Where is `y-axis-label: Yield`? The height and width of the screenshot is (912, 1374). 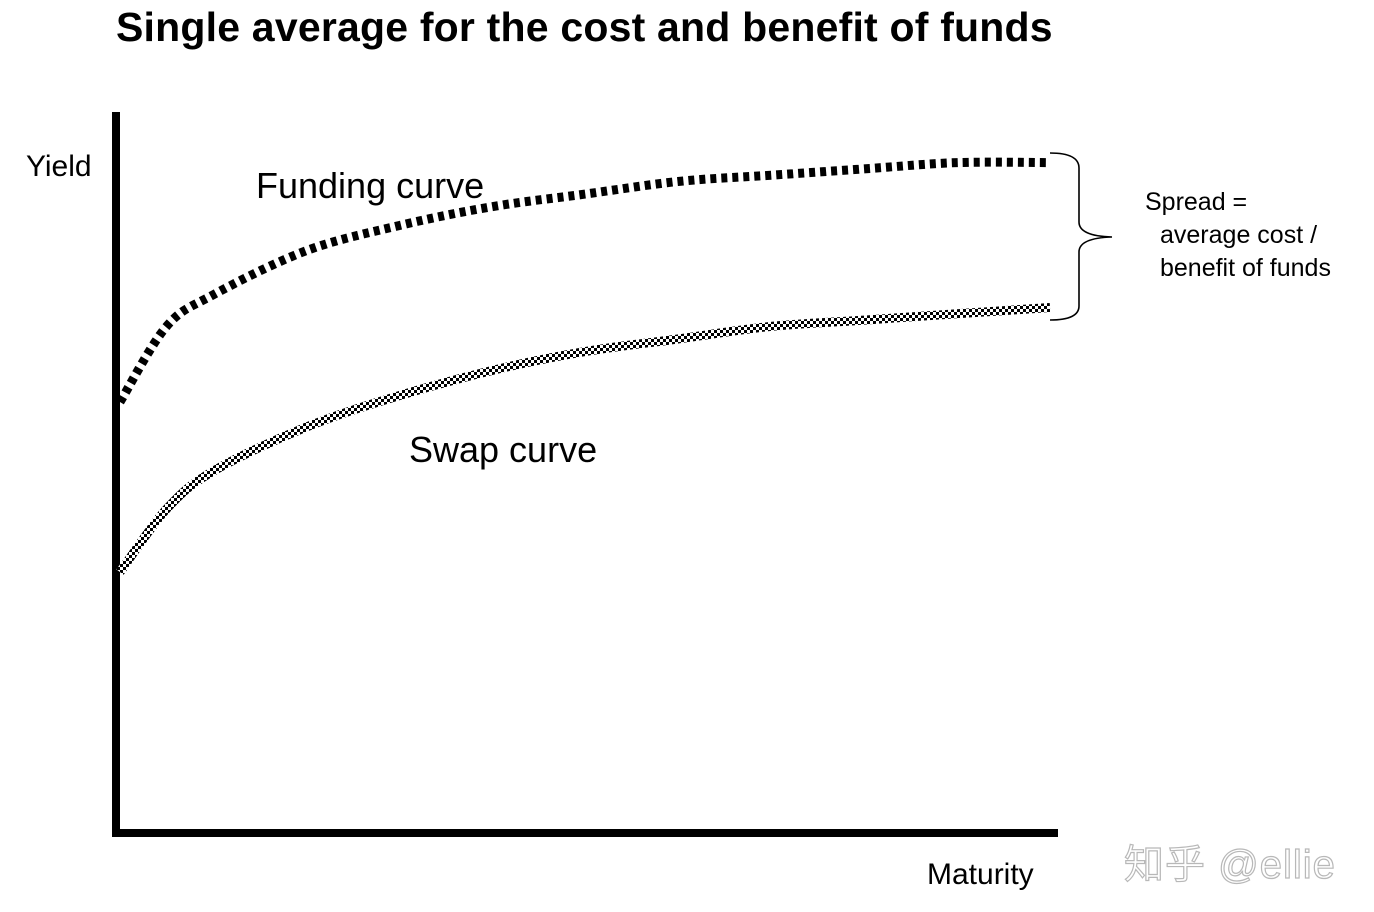 y-axis-label: Yield is located at coordinates (59, 166).